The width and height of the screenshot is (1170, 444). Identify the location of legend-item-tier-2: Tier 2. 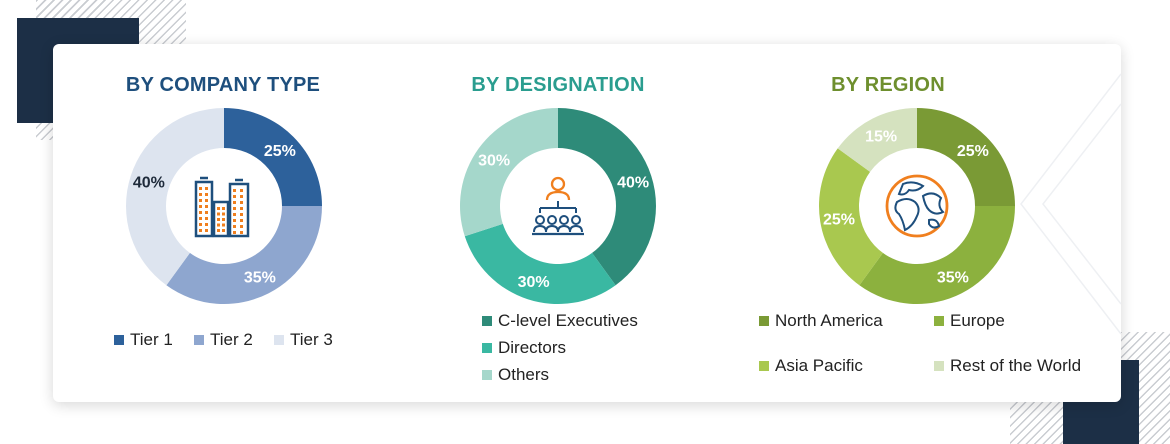
(223, 340).